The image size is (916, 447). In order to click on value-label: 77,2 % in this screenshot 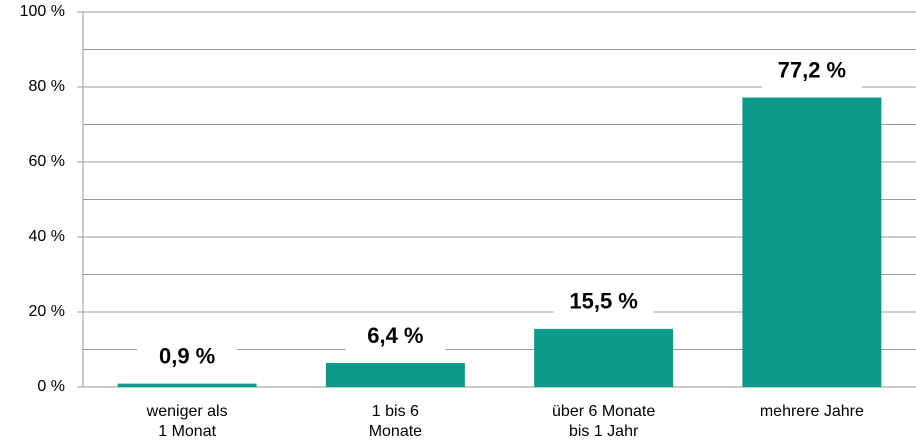, I will do `click(812, 69)`.